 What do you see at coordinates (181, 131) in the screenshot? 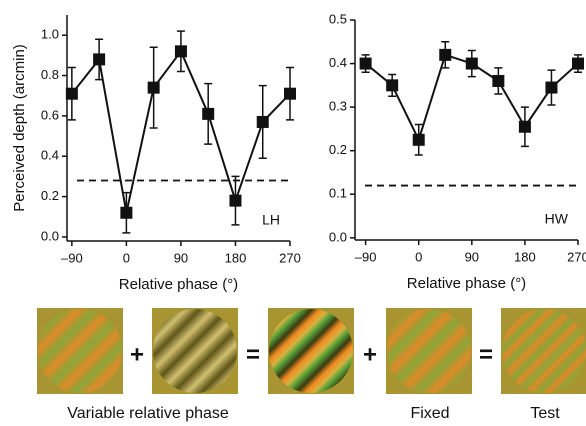
I see `data-line` at bounding box center [181, 131].